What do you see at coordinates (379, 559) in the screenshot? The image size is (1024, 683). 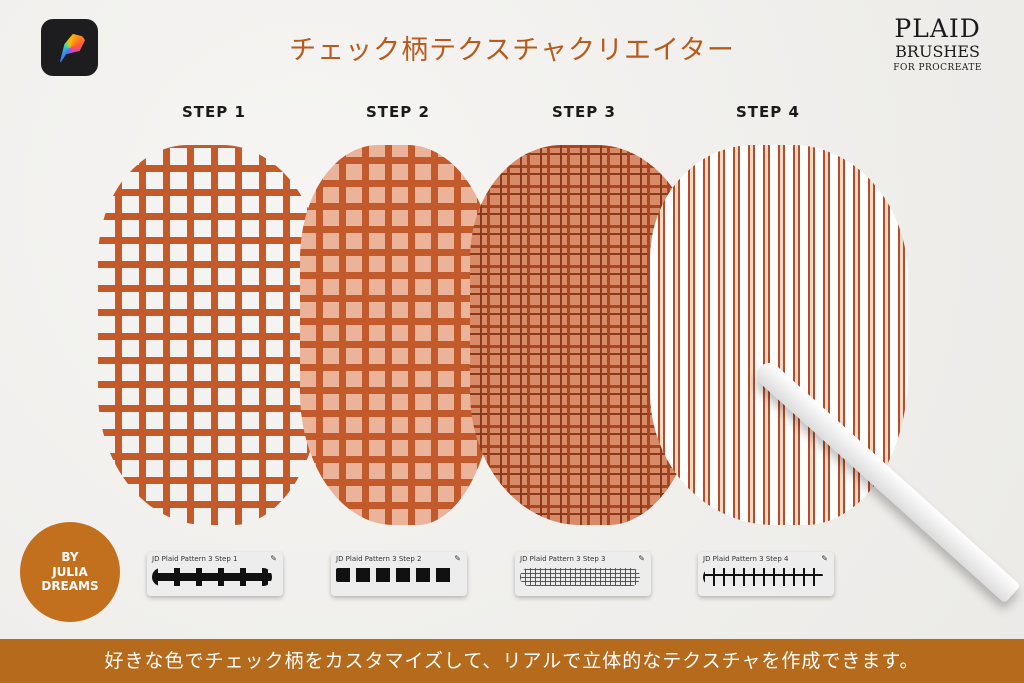 I see `brush-name: JD Plaid Pattern 3 Step 2` at bounding box center [379, 559].